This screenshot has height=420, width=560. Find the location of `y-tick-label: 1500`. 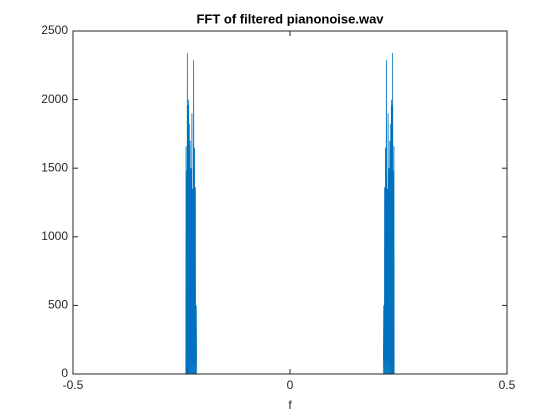

y-tick-label: 1500 is located at coordinates (54, 167).